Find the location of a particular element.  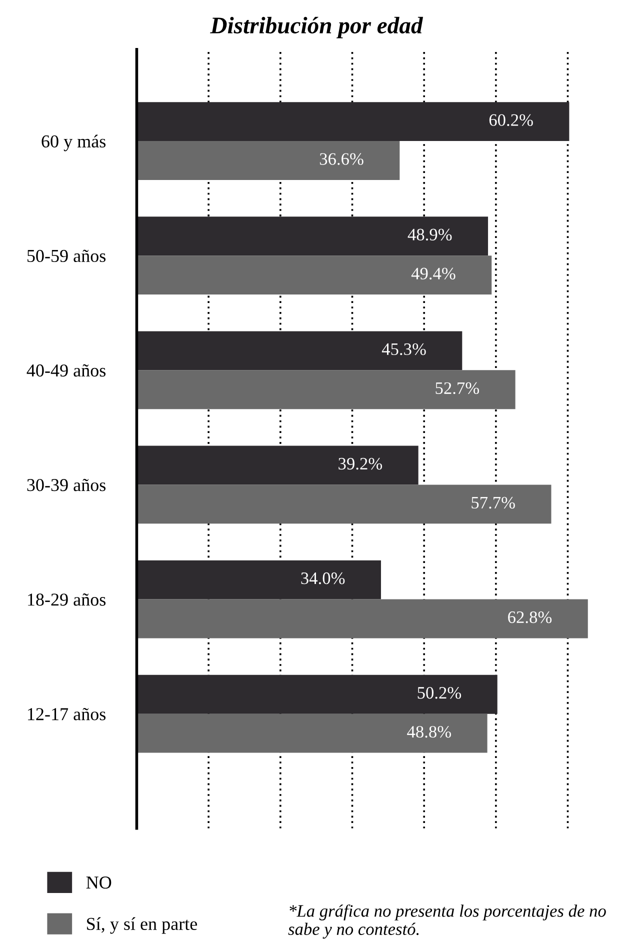

legend-label: Sí, y sí en parte is located at coordinates (142, 925).